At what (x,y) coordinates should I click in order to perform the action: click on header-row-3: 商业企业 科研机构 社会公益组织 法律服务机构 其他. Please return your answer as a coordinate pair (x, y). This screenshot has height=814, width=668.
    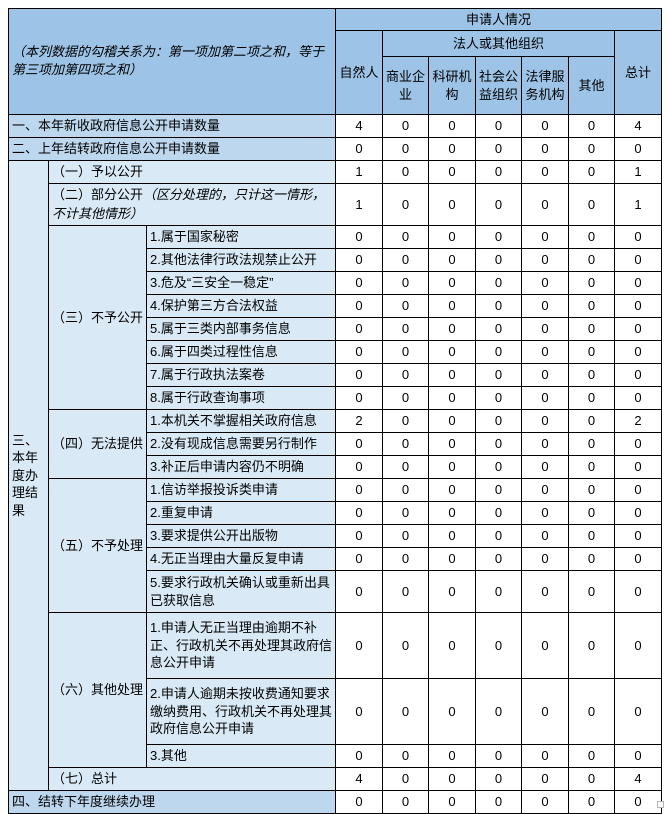
    Looking at the image, I should click on (335, 85).